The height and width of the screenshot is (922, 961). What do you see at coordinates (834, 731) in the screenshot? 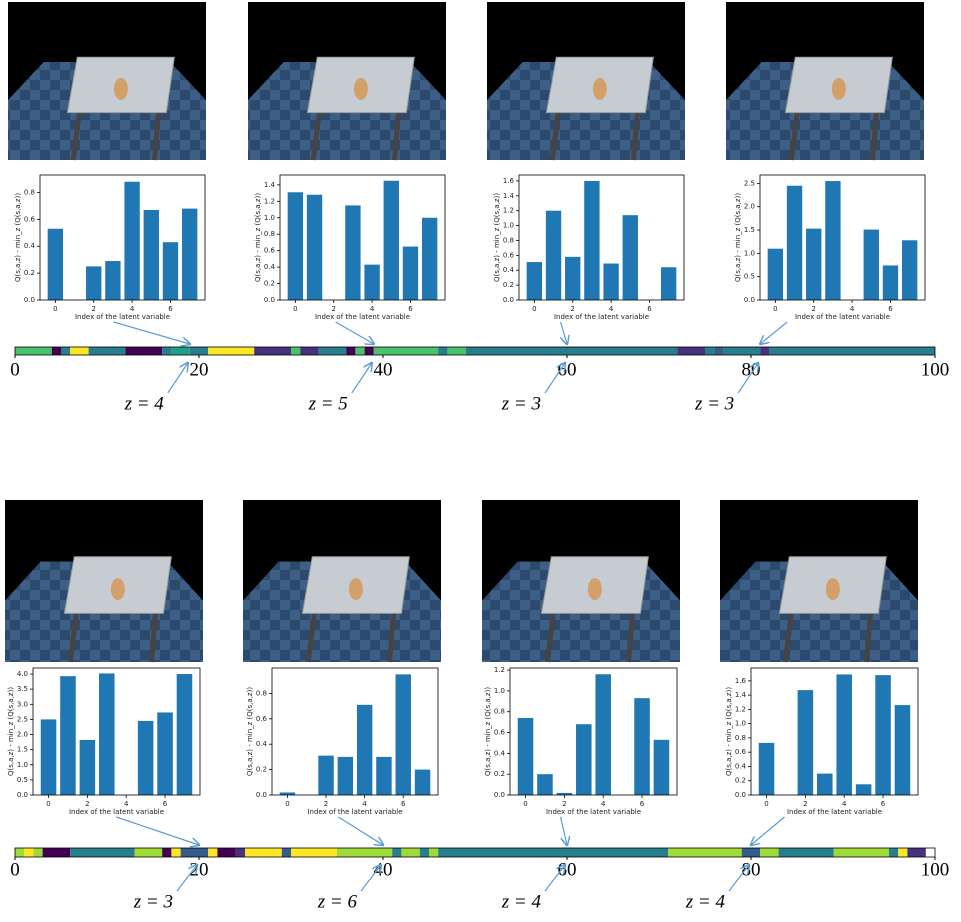
I see `plot-frame` at bounding box center [834, 731].